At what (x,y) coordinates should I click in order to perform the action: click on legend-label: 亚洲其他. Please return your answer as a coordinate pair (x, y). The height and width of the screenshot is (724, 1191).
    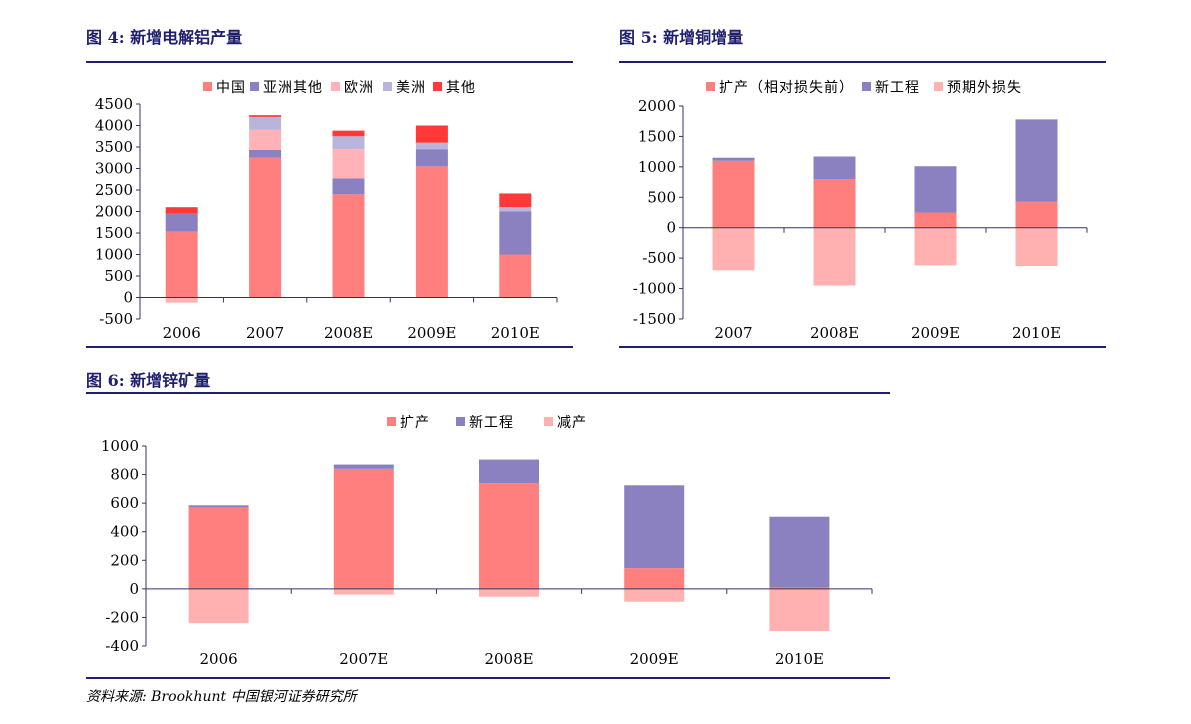
    Looking at the image, I should click on (293, 88).